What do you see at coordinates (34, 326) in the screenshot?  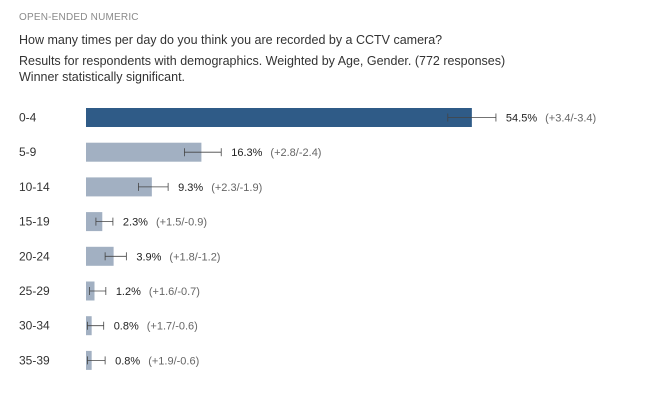 I see `category-label: 30-34` at bounding box center [34, 326].